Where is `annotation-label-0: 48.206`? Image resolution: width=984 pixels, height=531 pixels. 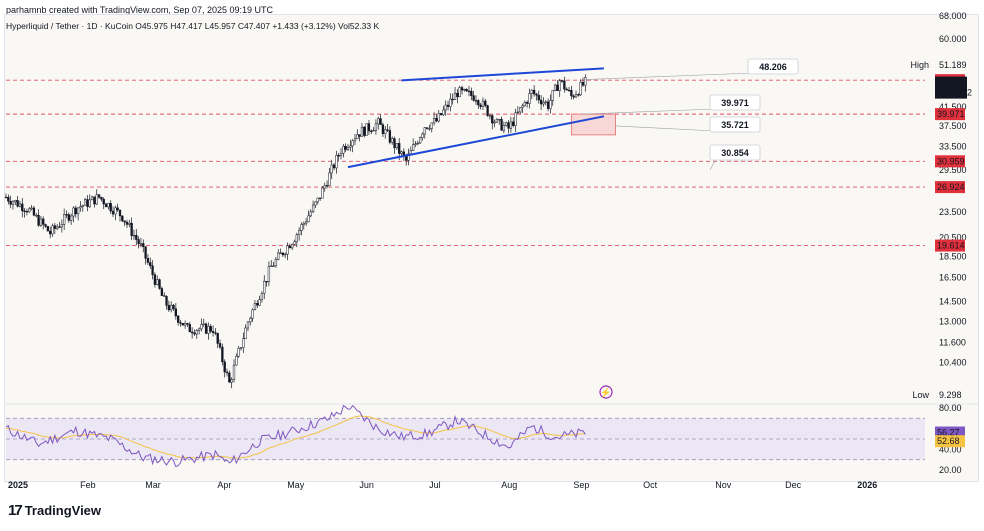 annotation-label-0: 48.206 is located at coordinates (773, 67).